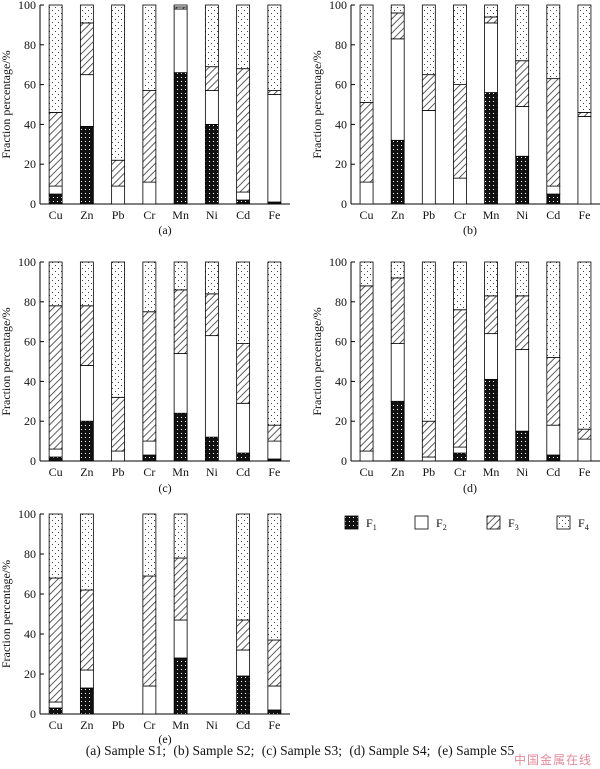  Describe the element at coordinates (341, 85) in the screenshot. I see `y-tick-label: 60` at that location.